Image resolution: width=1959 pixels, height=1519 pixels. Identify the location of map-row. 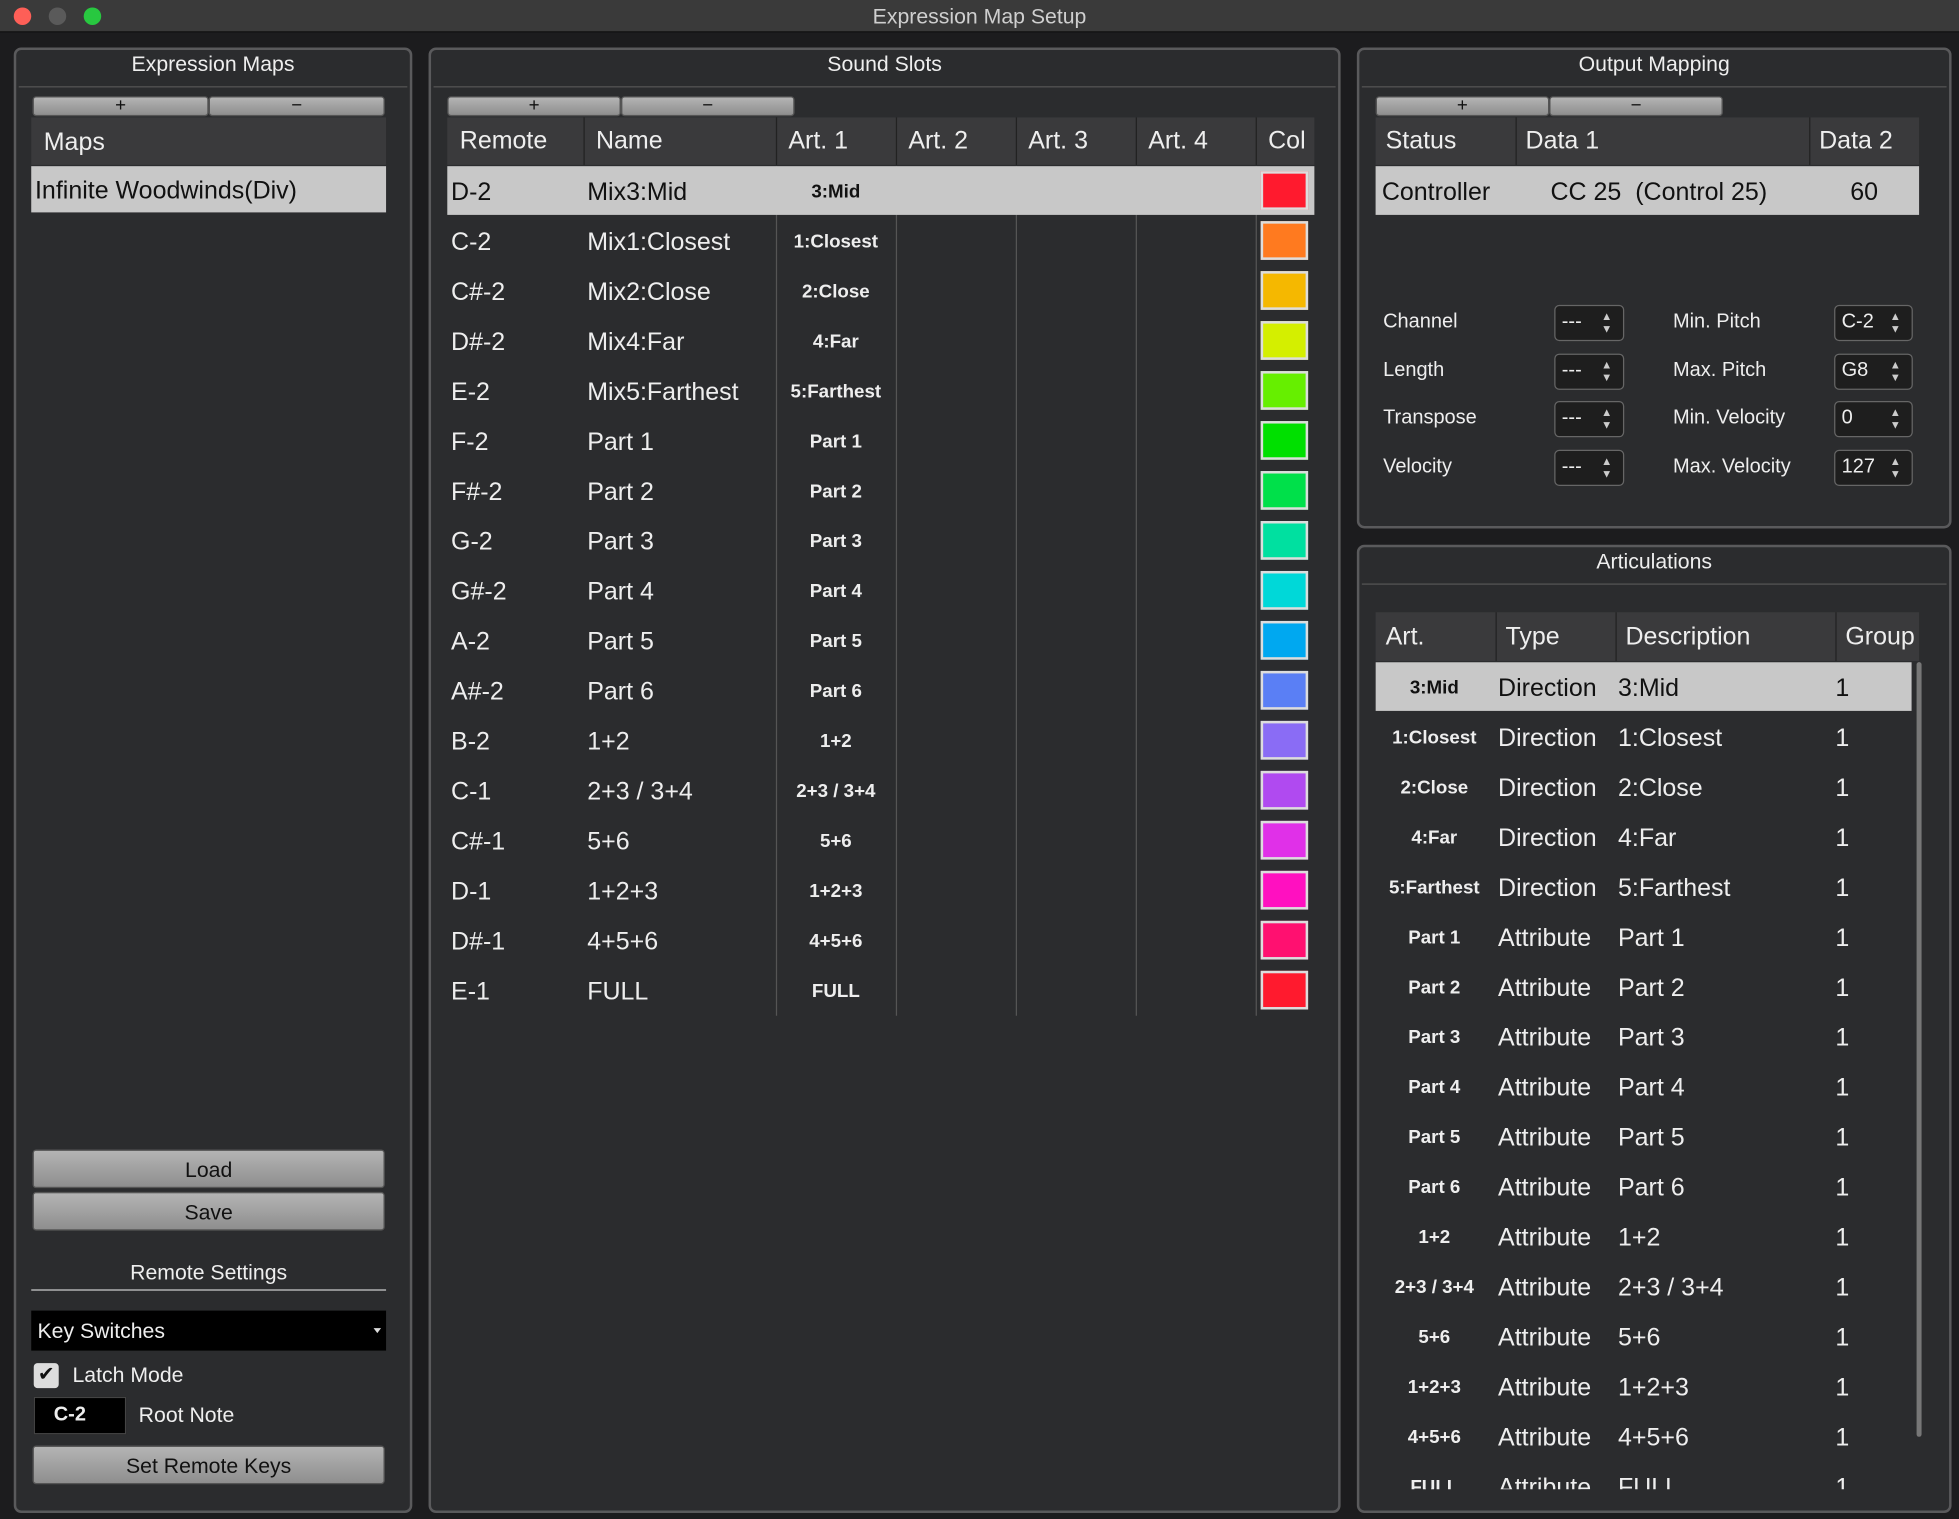
(209, 189).